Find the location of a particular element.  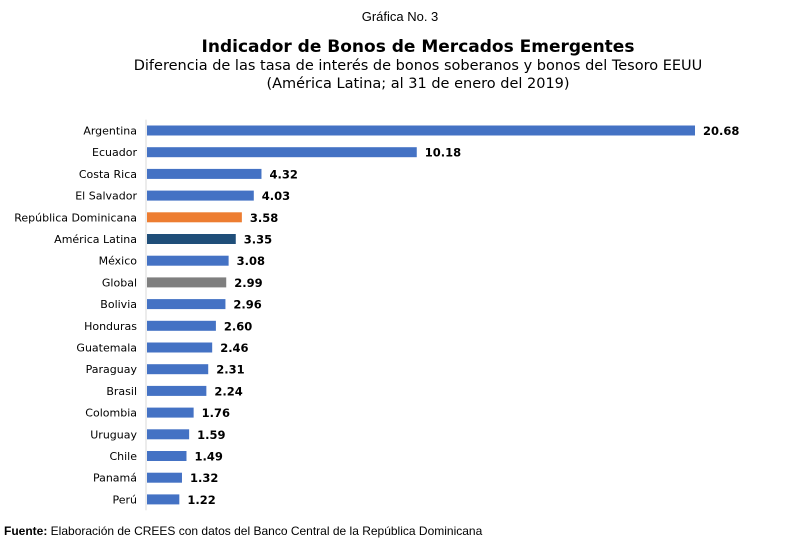

data-label: 2.96 is located at coordinates (247, 305).